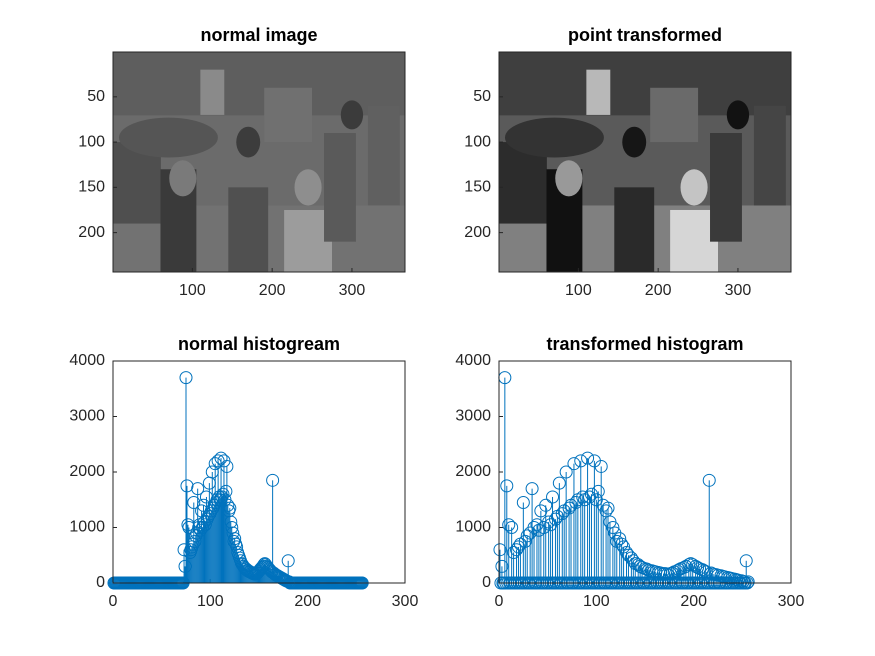  I want to click on y-tick-label: 50, so click(482, 96).